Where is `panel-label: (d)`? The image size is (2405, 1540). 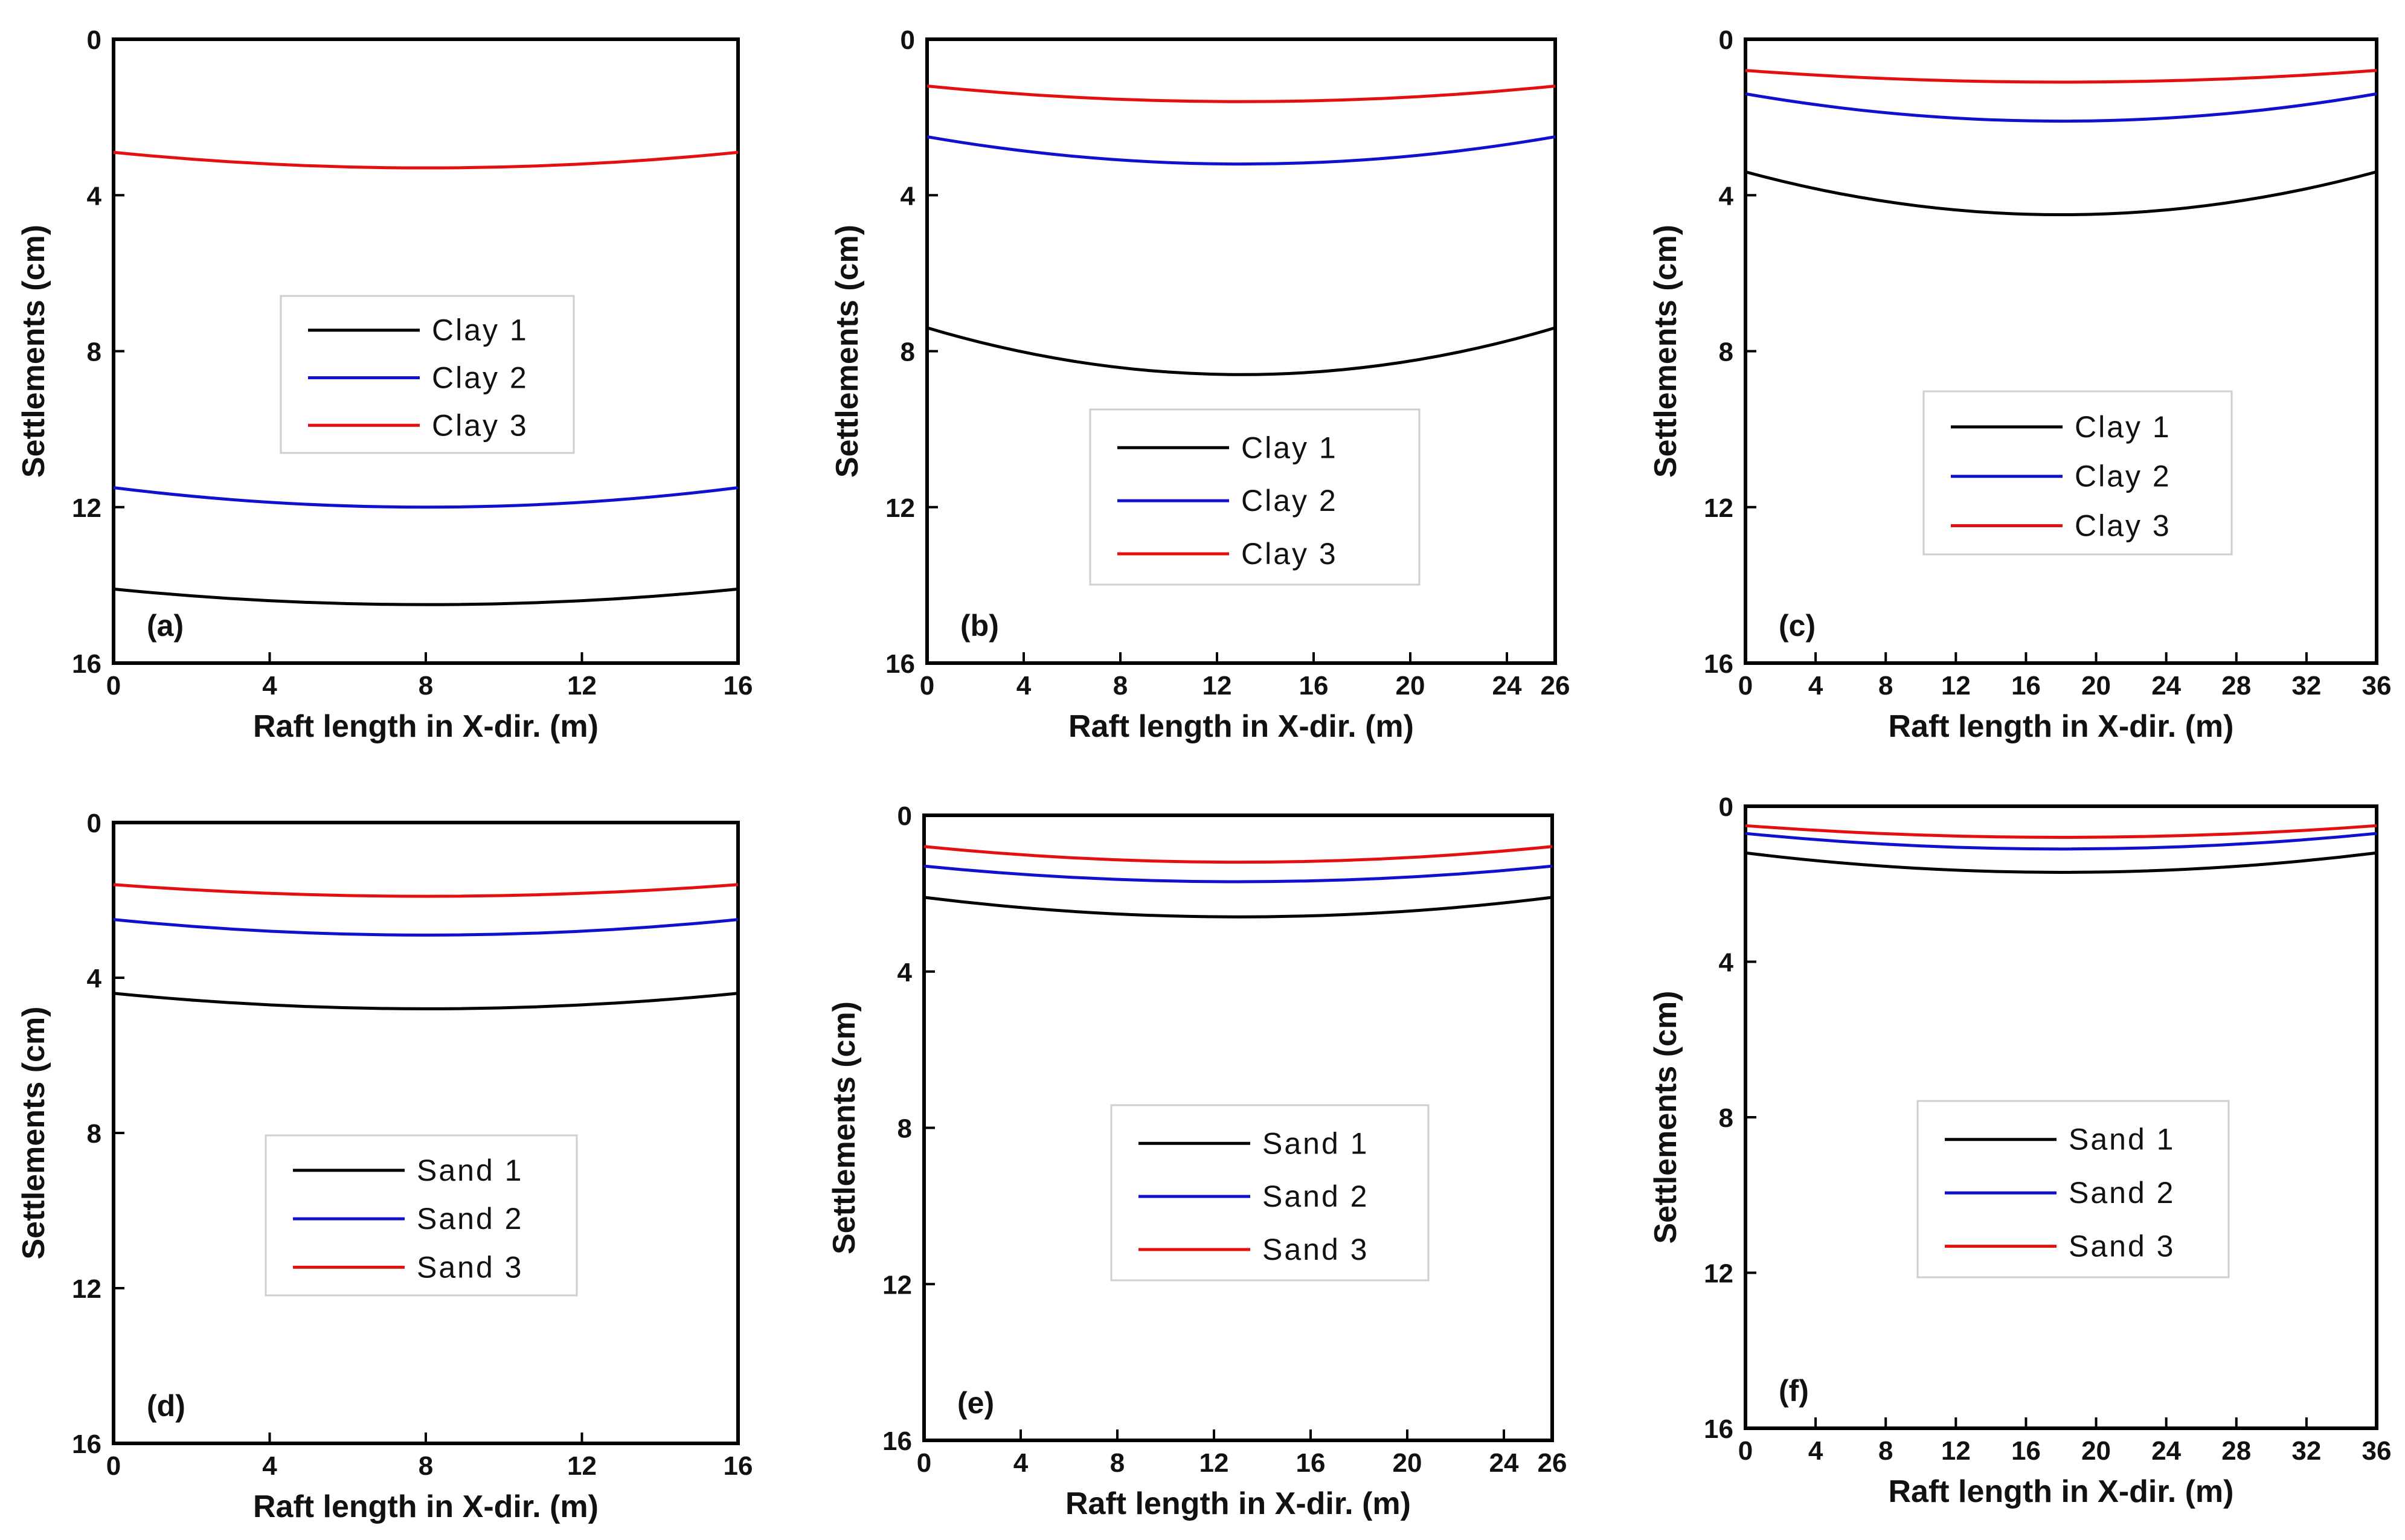
panel-label: (d) is located at coordinates (166, 1406).